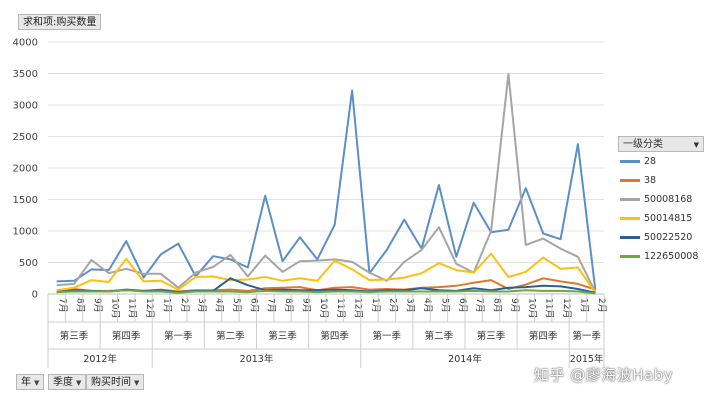  What do you see at coordinates (111, 382) in the screenshot?
I see `axis-field-label: 购买时间` at bounding box center [111, 382].